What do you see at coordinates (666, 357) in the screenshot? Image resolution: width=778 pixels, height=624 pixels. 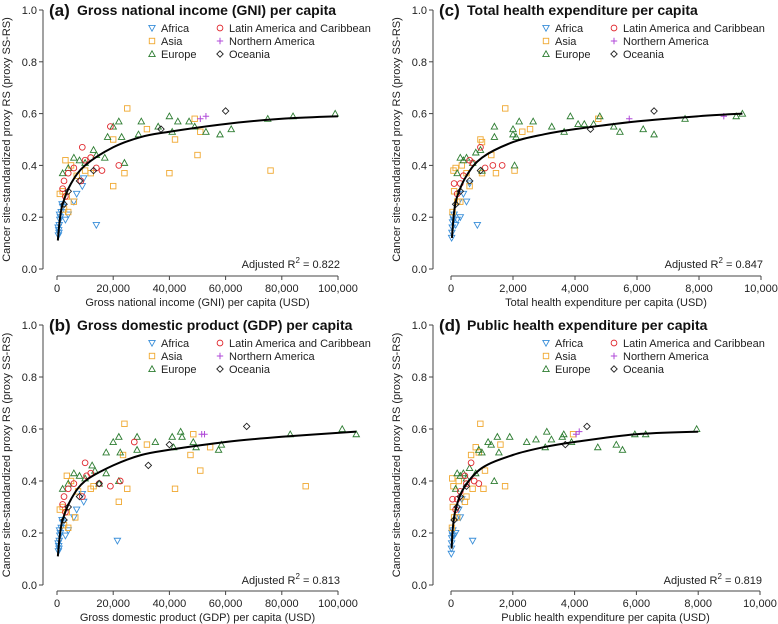 I see `legend-label: Northern America` at bounding box center [666, 357].